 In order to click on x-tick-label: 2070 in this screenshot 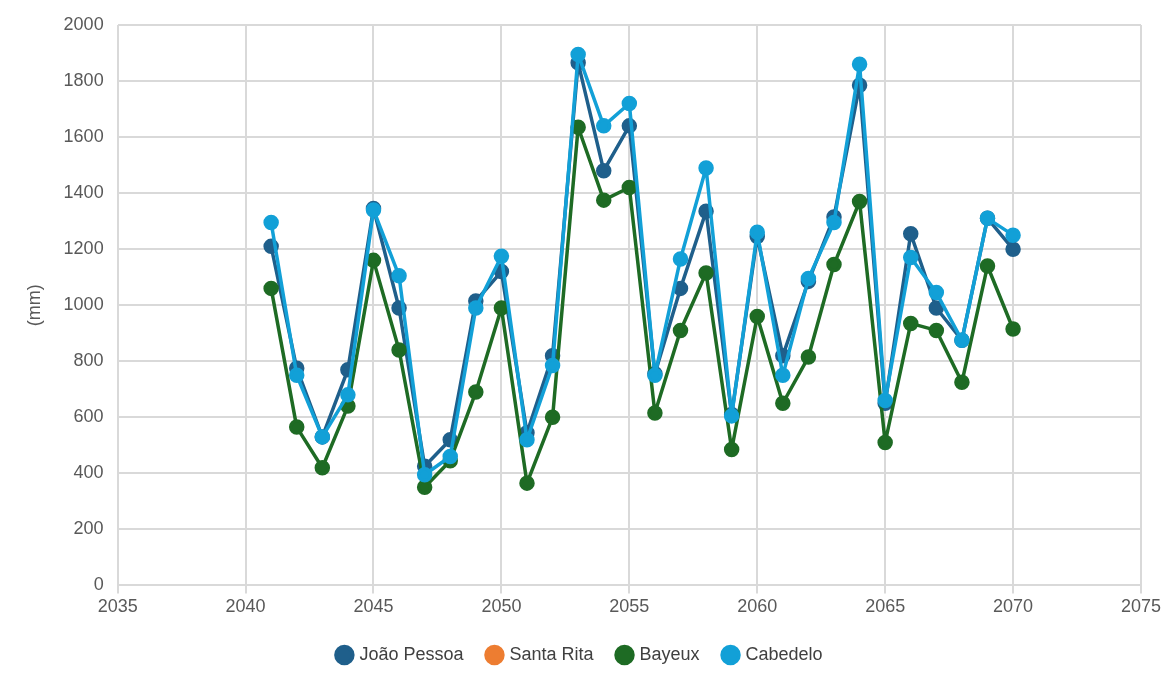, I will do `click(1013, 606)`.